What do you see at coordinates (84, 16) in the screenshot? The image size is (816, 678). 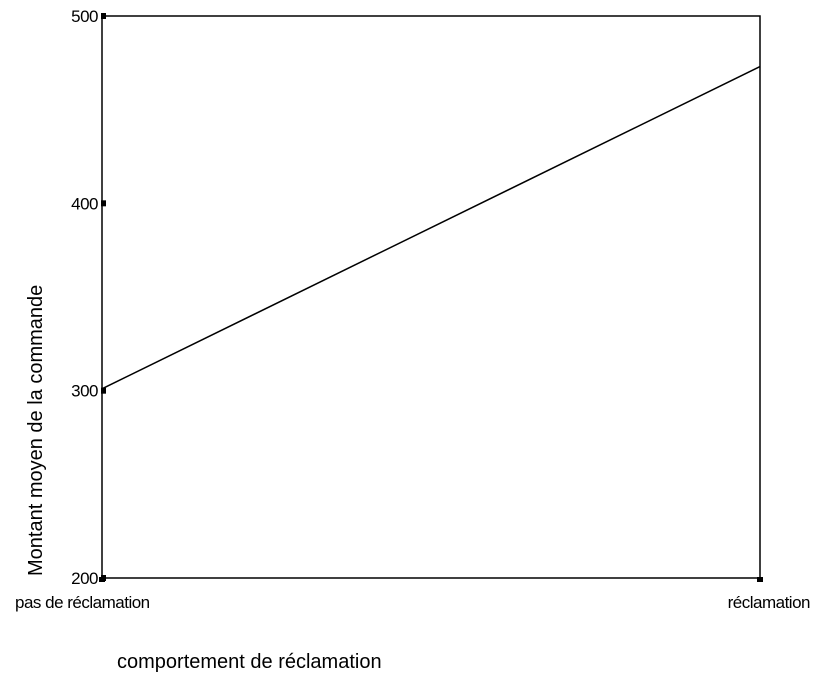 I see `y-tick-label: 500` at bounding box center [84, 16].